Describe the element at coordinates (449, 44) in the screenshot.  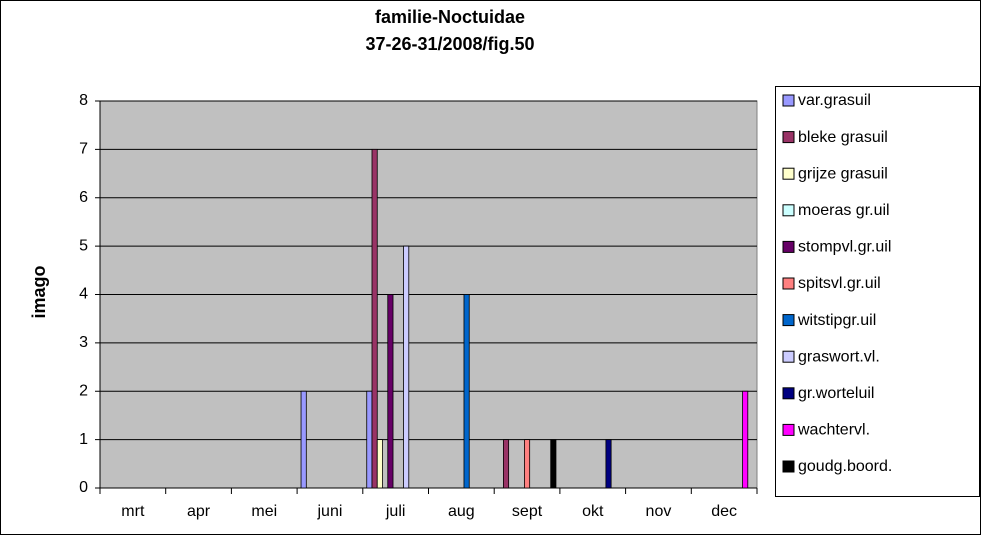
I see `chart-subtitle: 37-26-31/2008/fig.50` at that location.